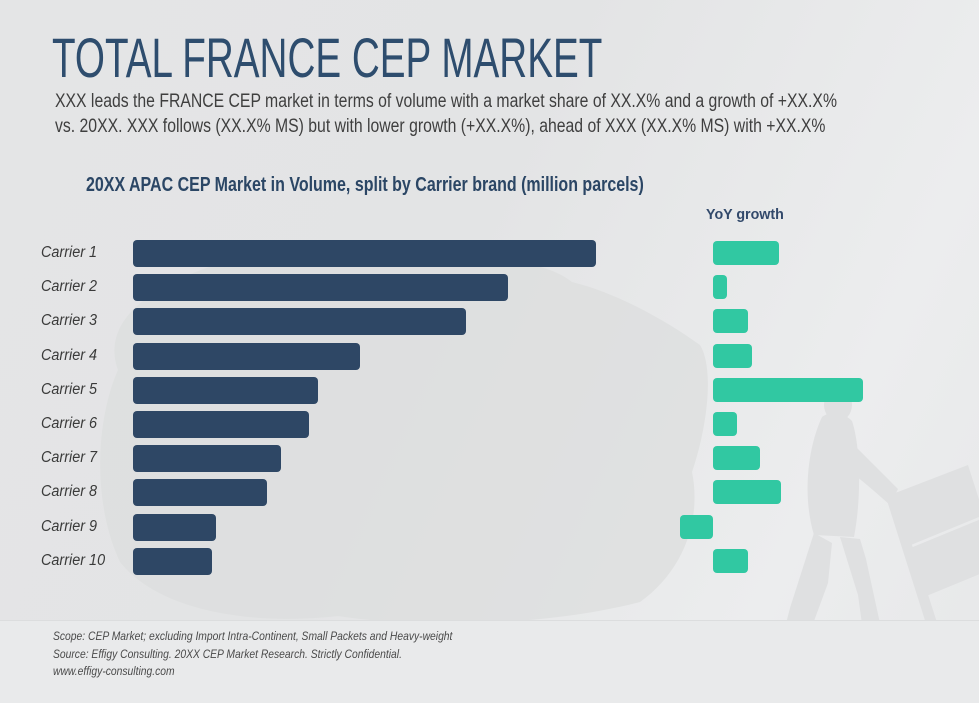 The height and width of the screenshot is (703, 979). I want to click on chart-row: Carrier 4, so click(489, 356).